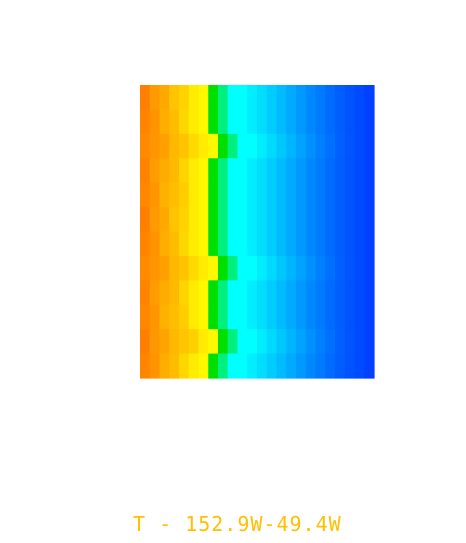  What do you see at coordinates (237, 524) in the screenshot?
I see `caption-label: T - 152.9W-49.4W` at bounding box center [237, 524].